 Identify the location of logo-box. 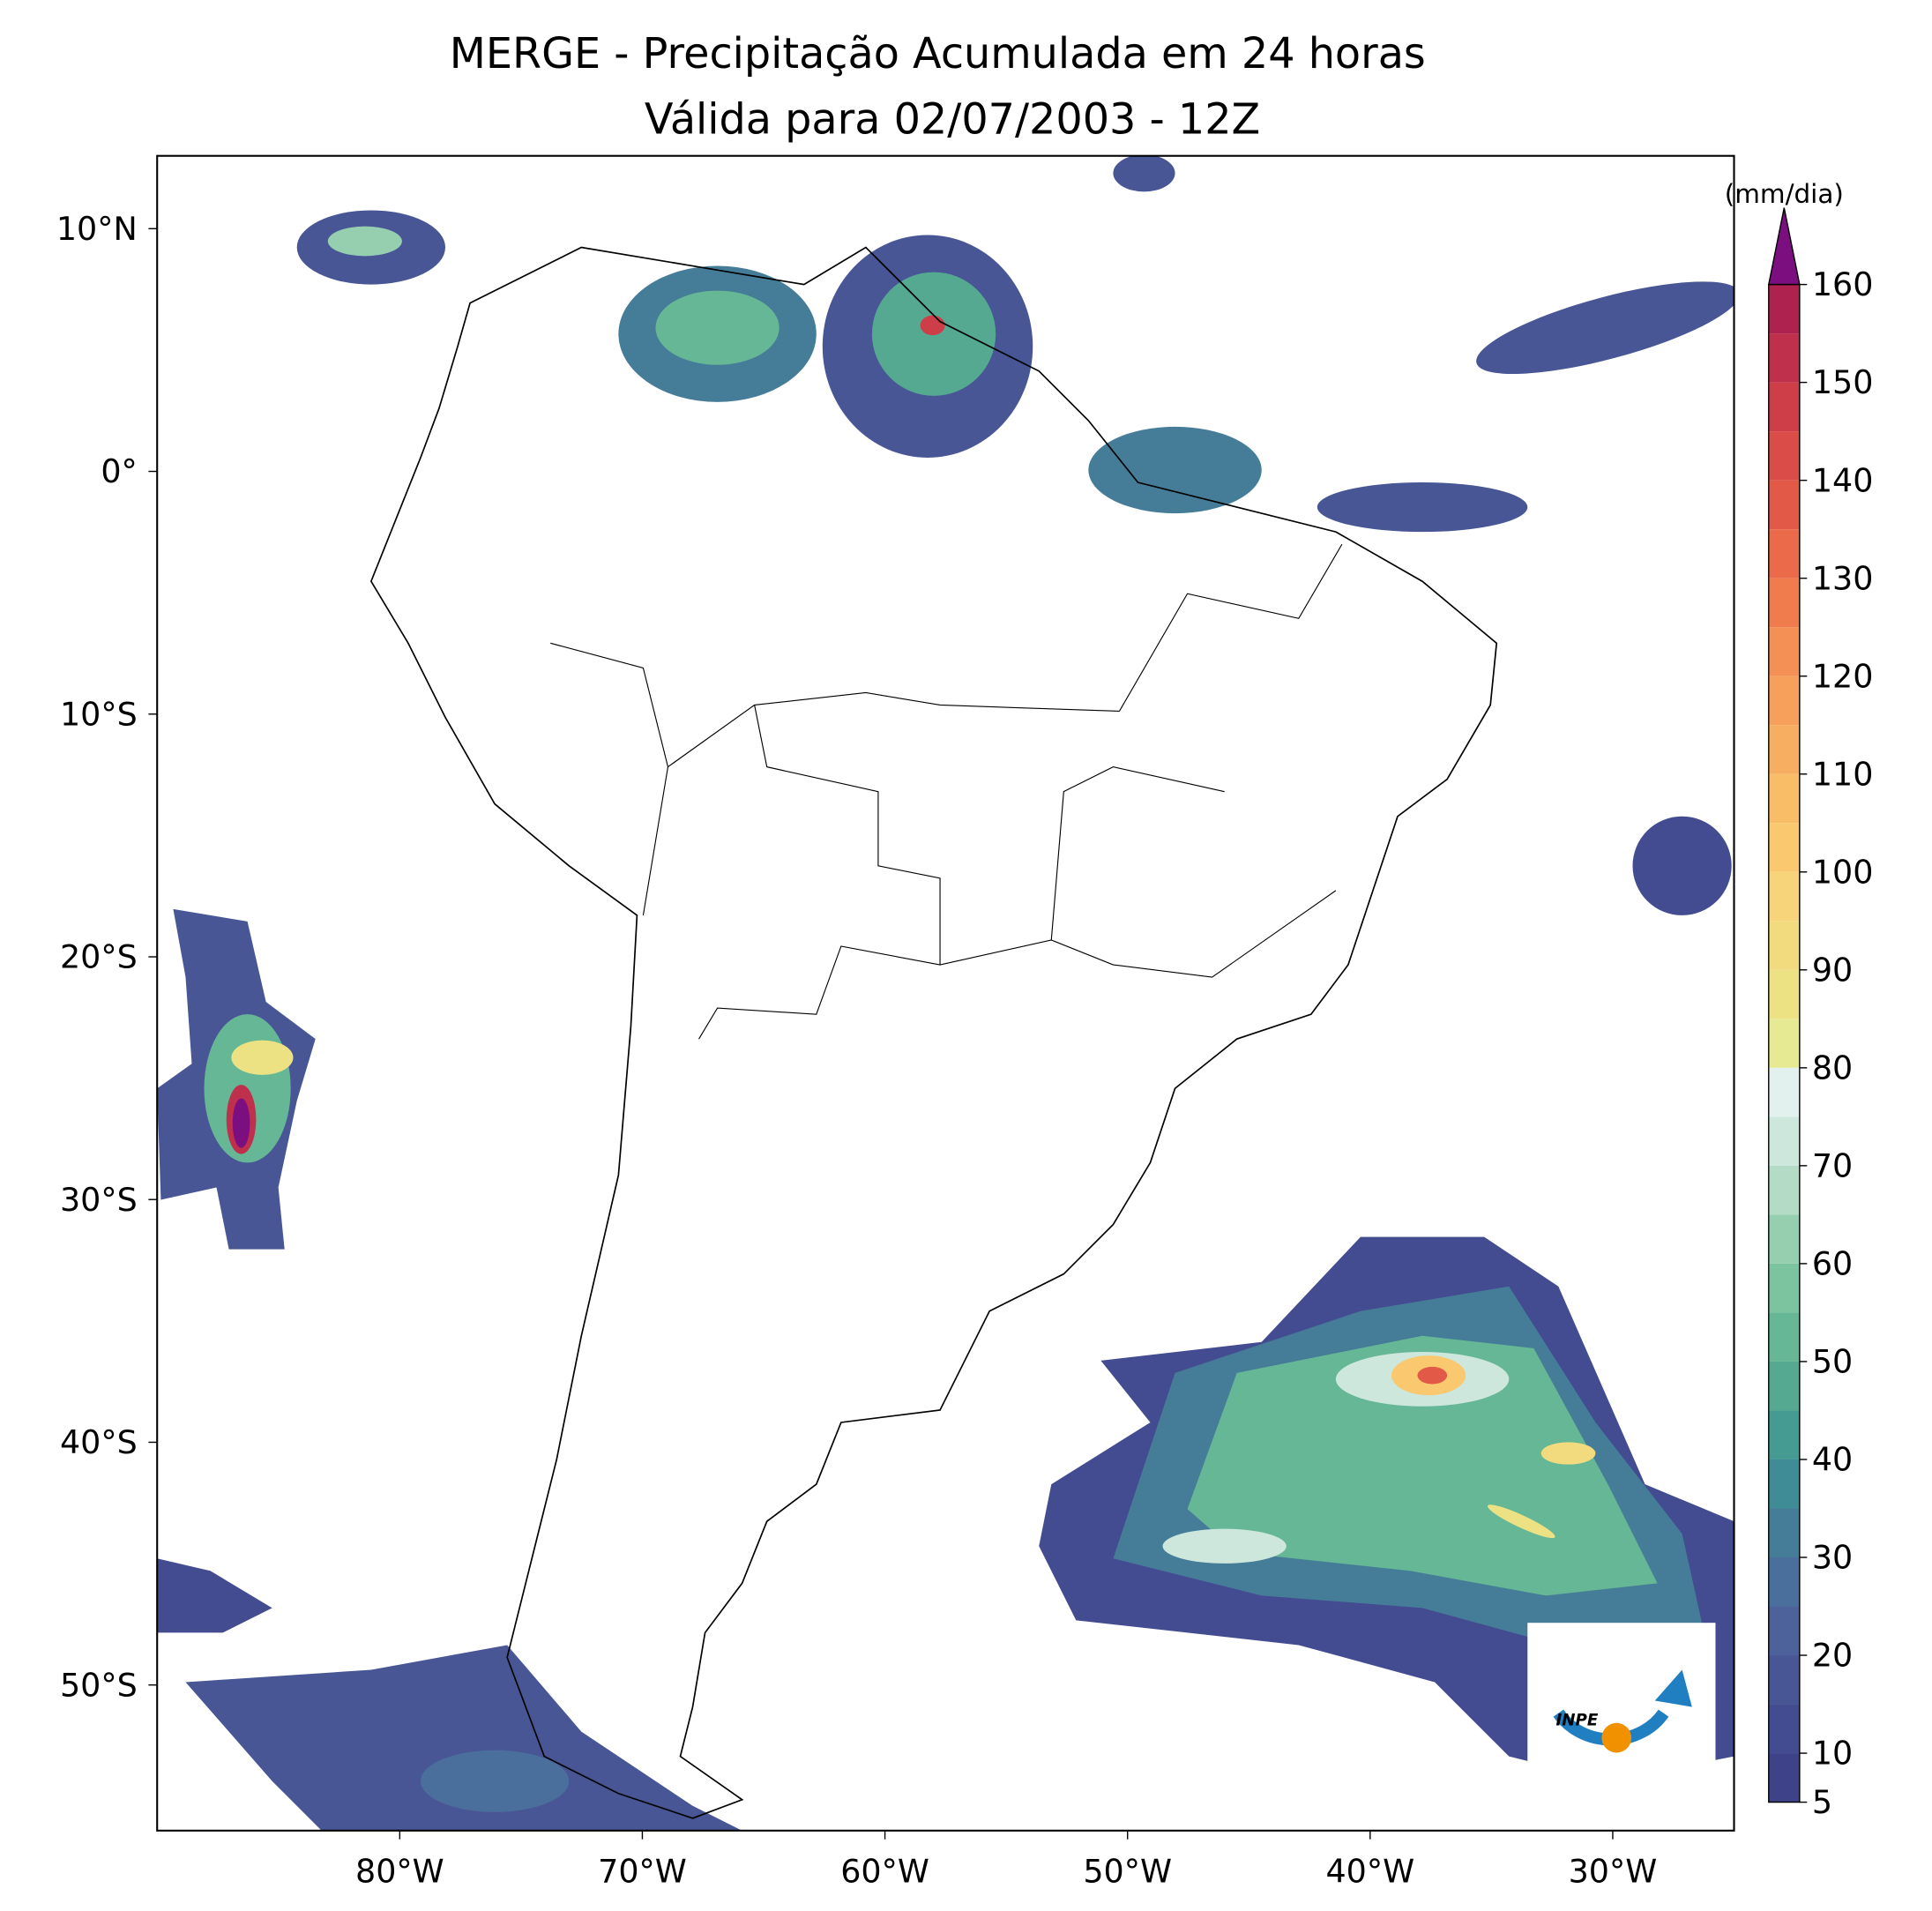
(1621, 1707).